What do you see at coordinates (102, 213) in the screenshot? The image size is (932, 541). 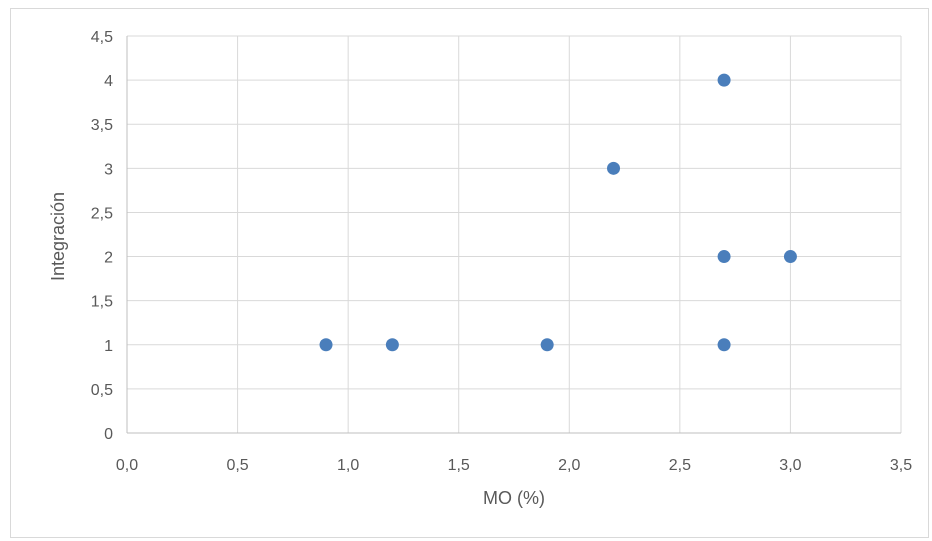 I see `y-tick-label: 2,5` at bounding box center [102, 213].